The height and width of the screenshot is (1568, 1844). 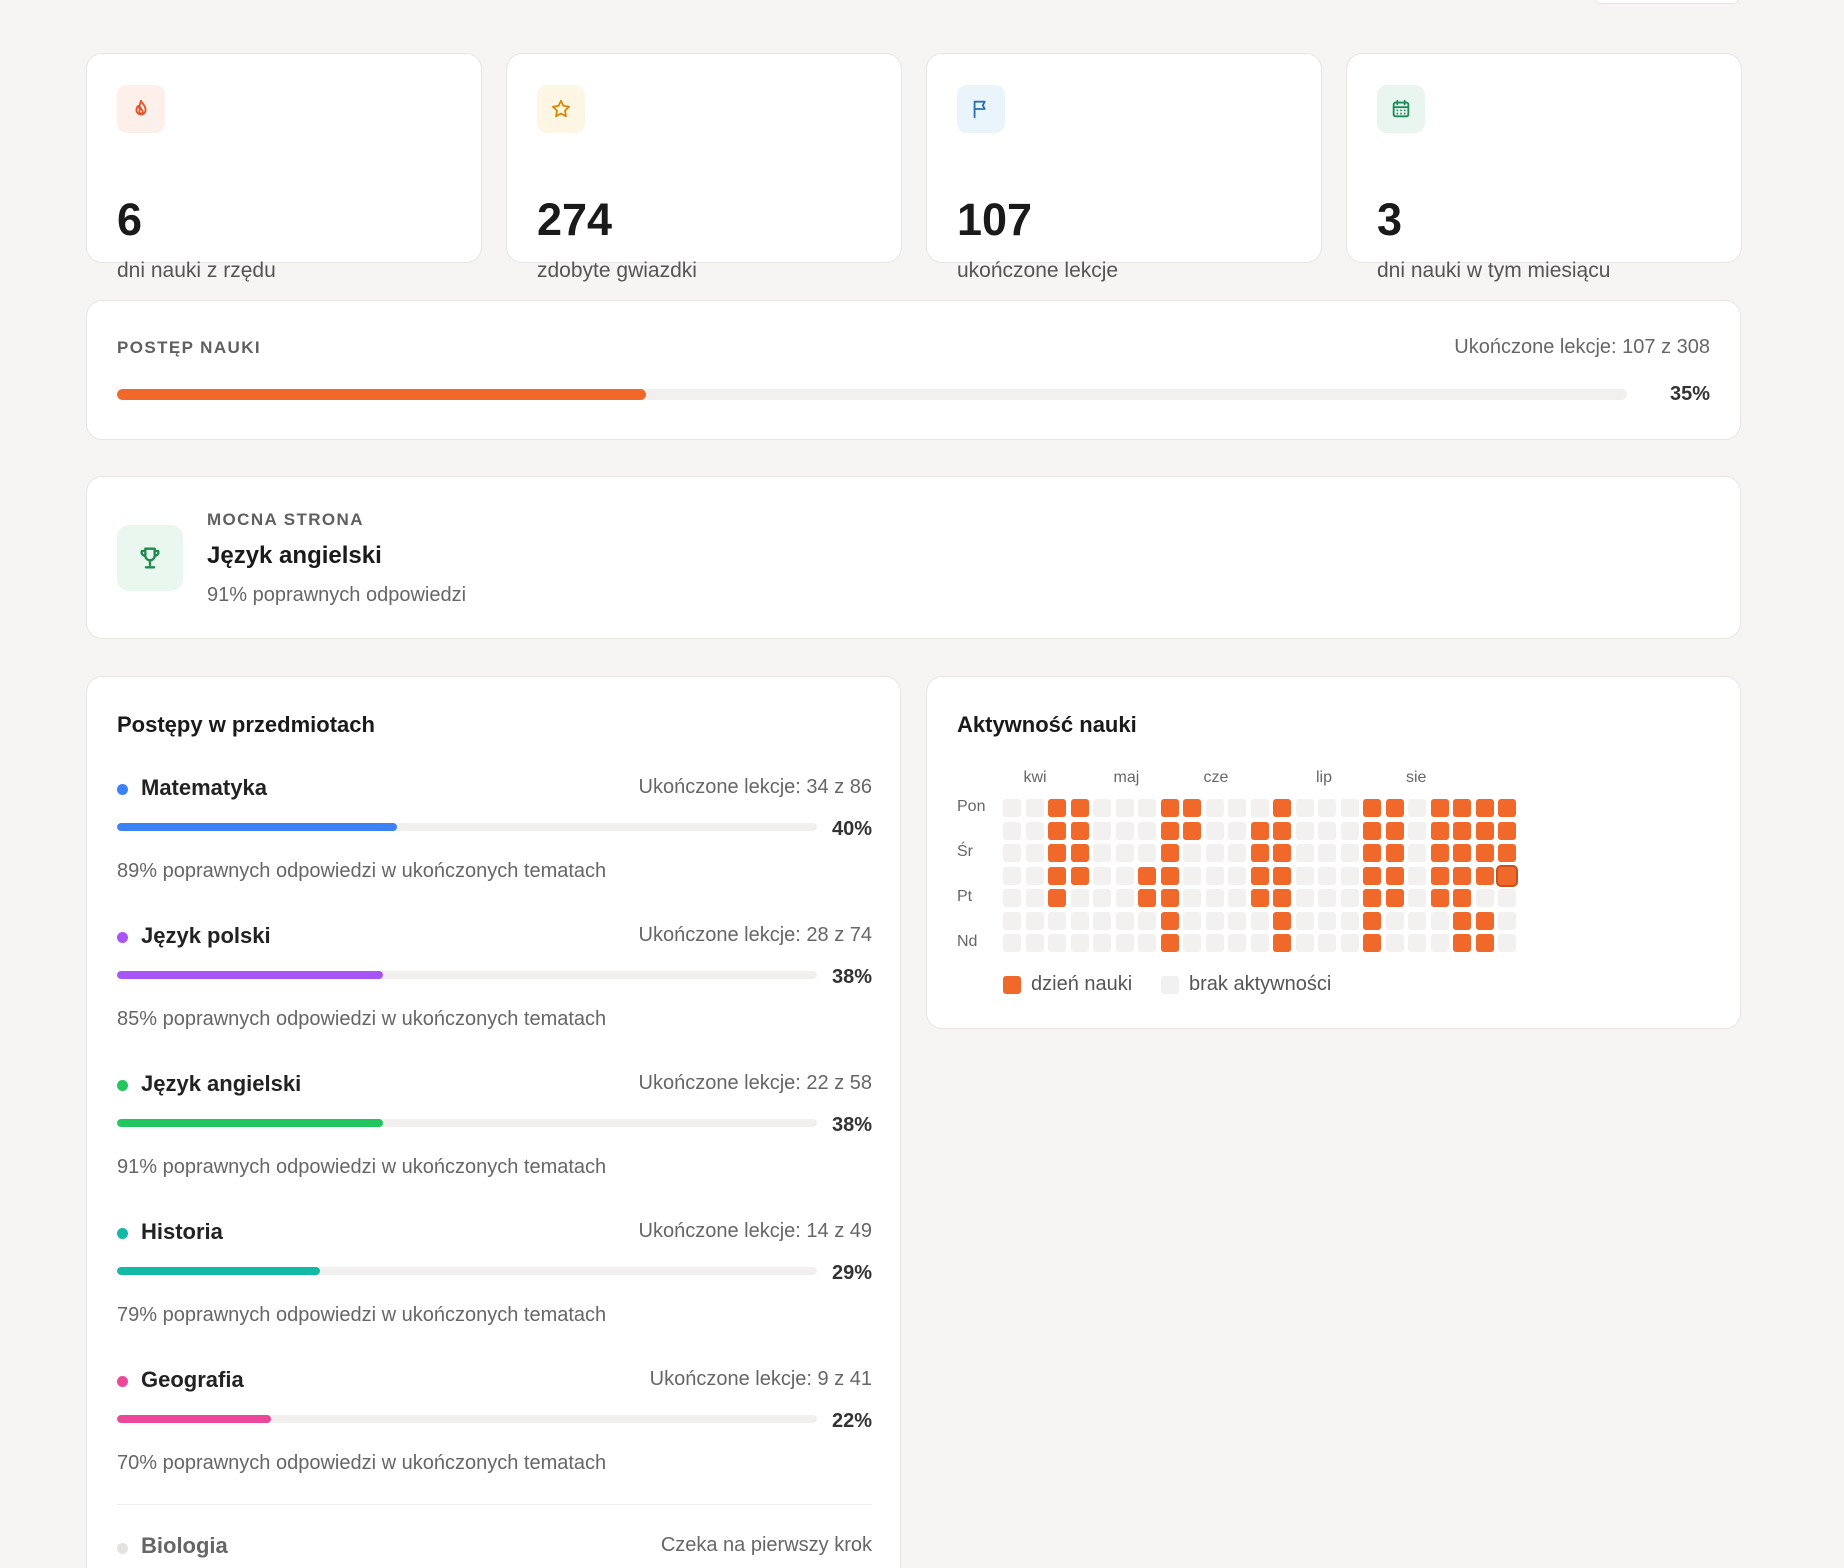 I want to click on top-menu-button, so click(x=1667, y=2).